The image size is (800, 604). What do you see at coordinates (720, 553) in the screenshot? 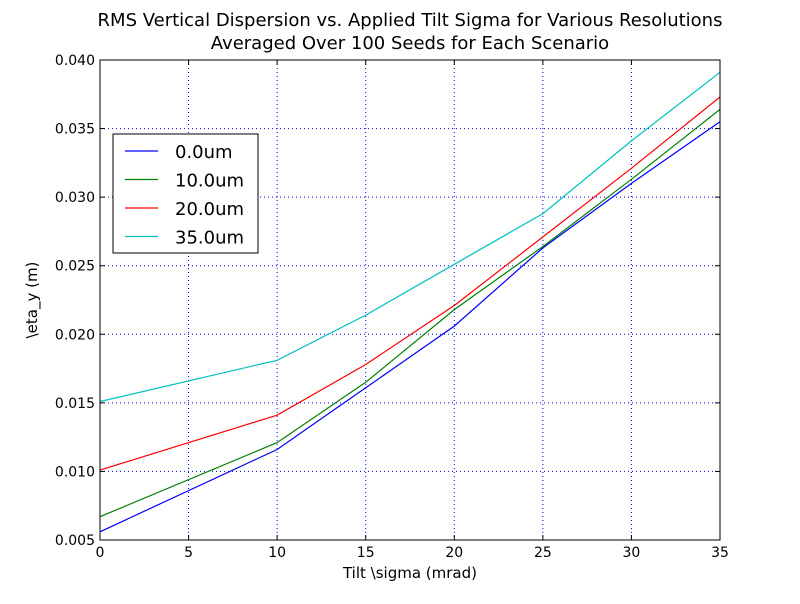
I see `x-tick-label: 35` at bounding box center [720, 553].